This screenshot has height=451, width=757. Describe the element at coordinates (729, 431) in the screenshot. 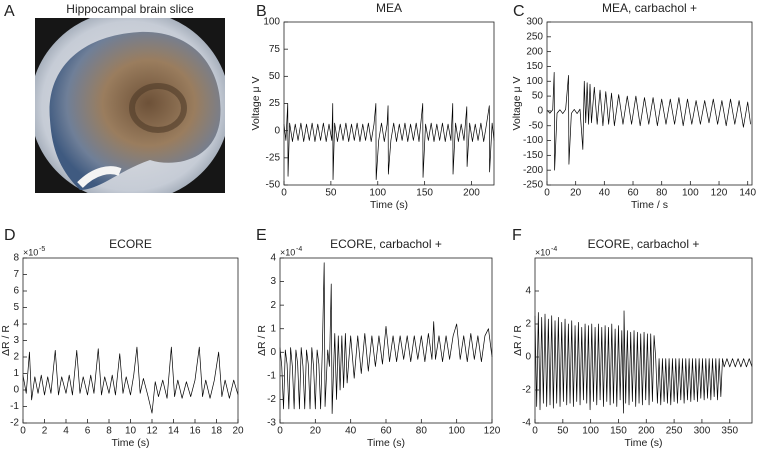

I see `x-tick-label: 350` at that location.